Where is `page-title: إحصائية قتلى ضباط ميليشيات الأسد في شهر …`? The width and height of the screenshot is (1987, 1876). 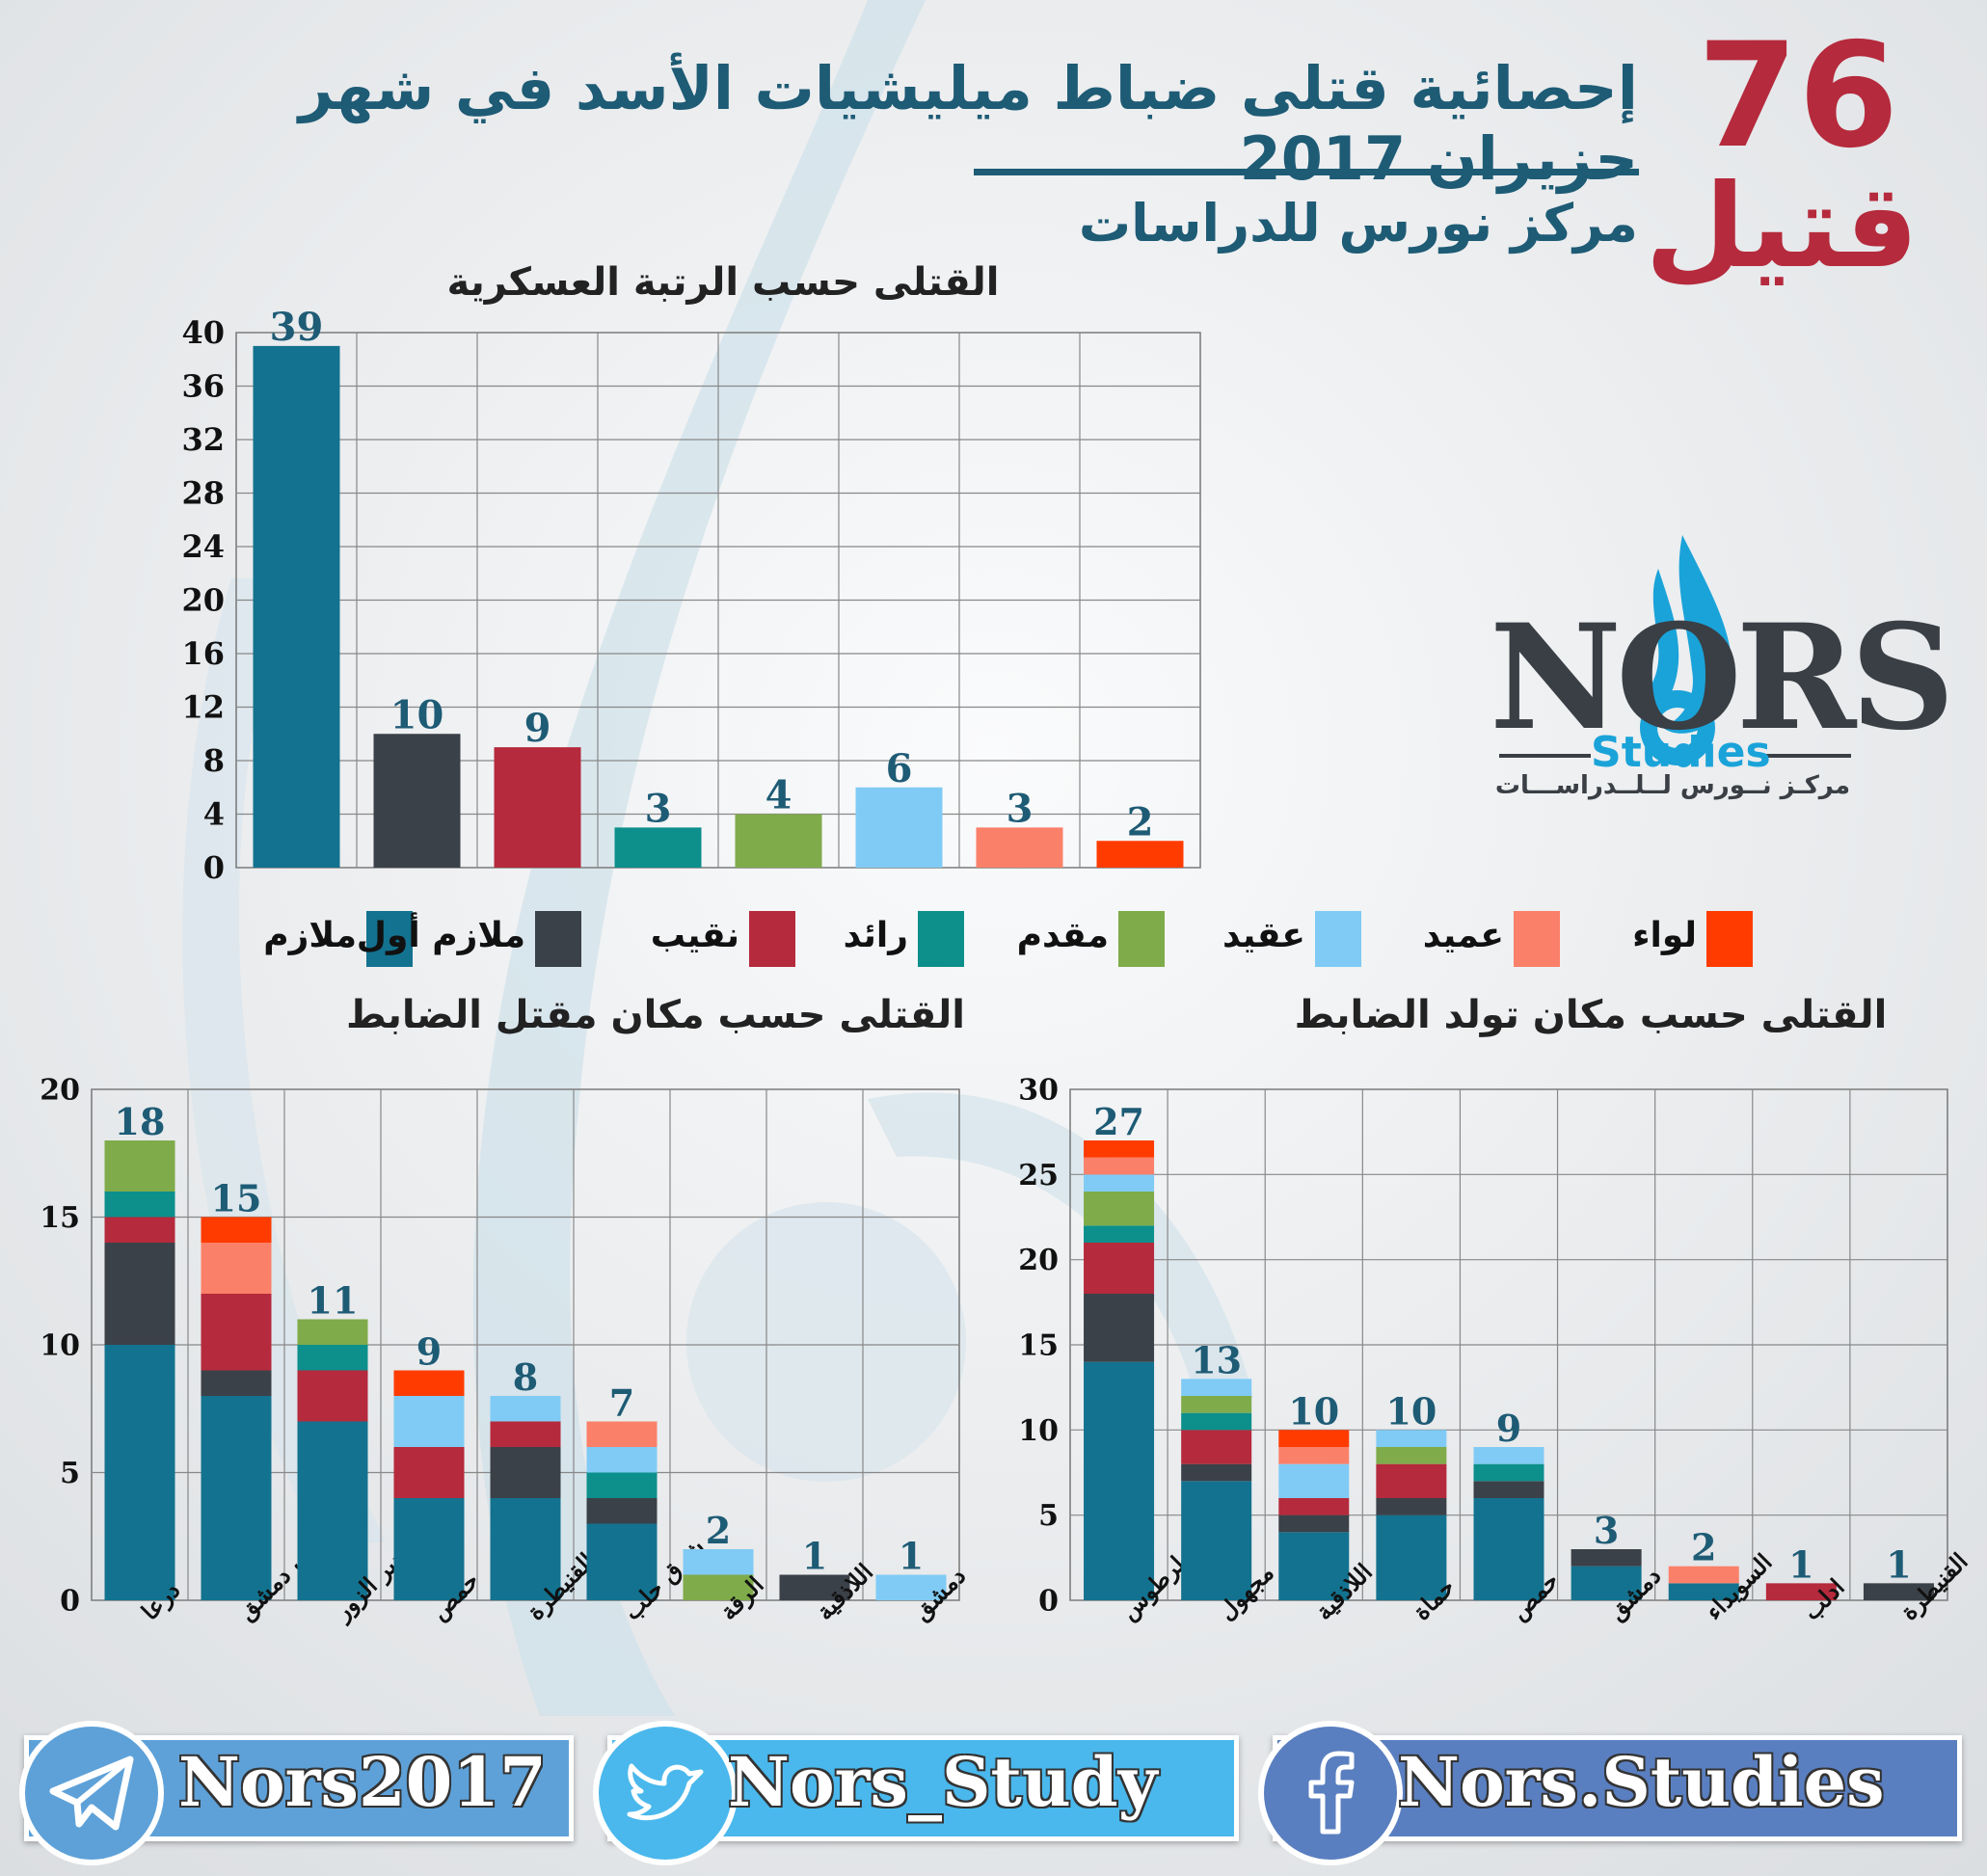
page-title: إحصائية قتلى ضباط ميليشيات الأسد في شهر … is located at coordinates (968, 123).